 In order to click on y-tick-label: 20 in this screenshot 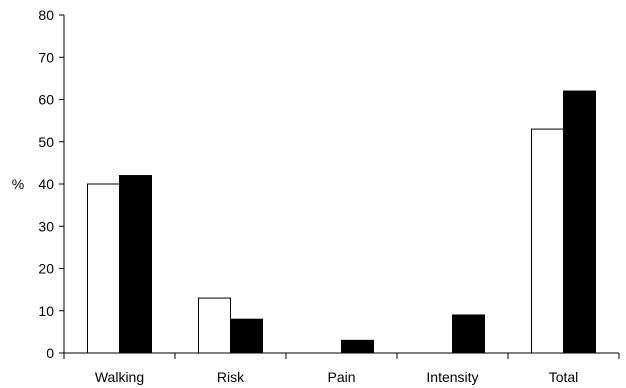, I will do `click(46, 269)`.